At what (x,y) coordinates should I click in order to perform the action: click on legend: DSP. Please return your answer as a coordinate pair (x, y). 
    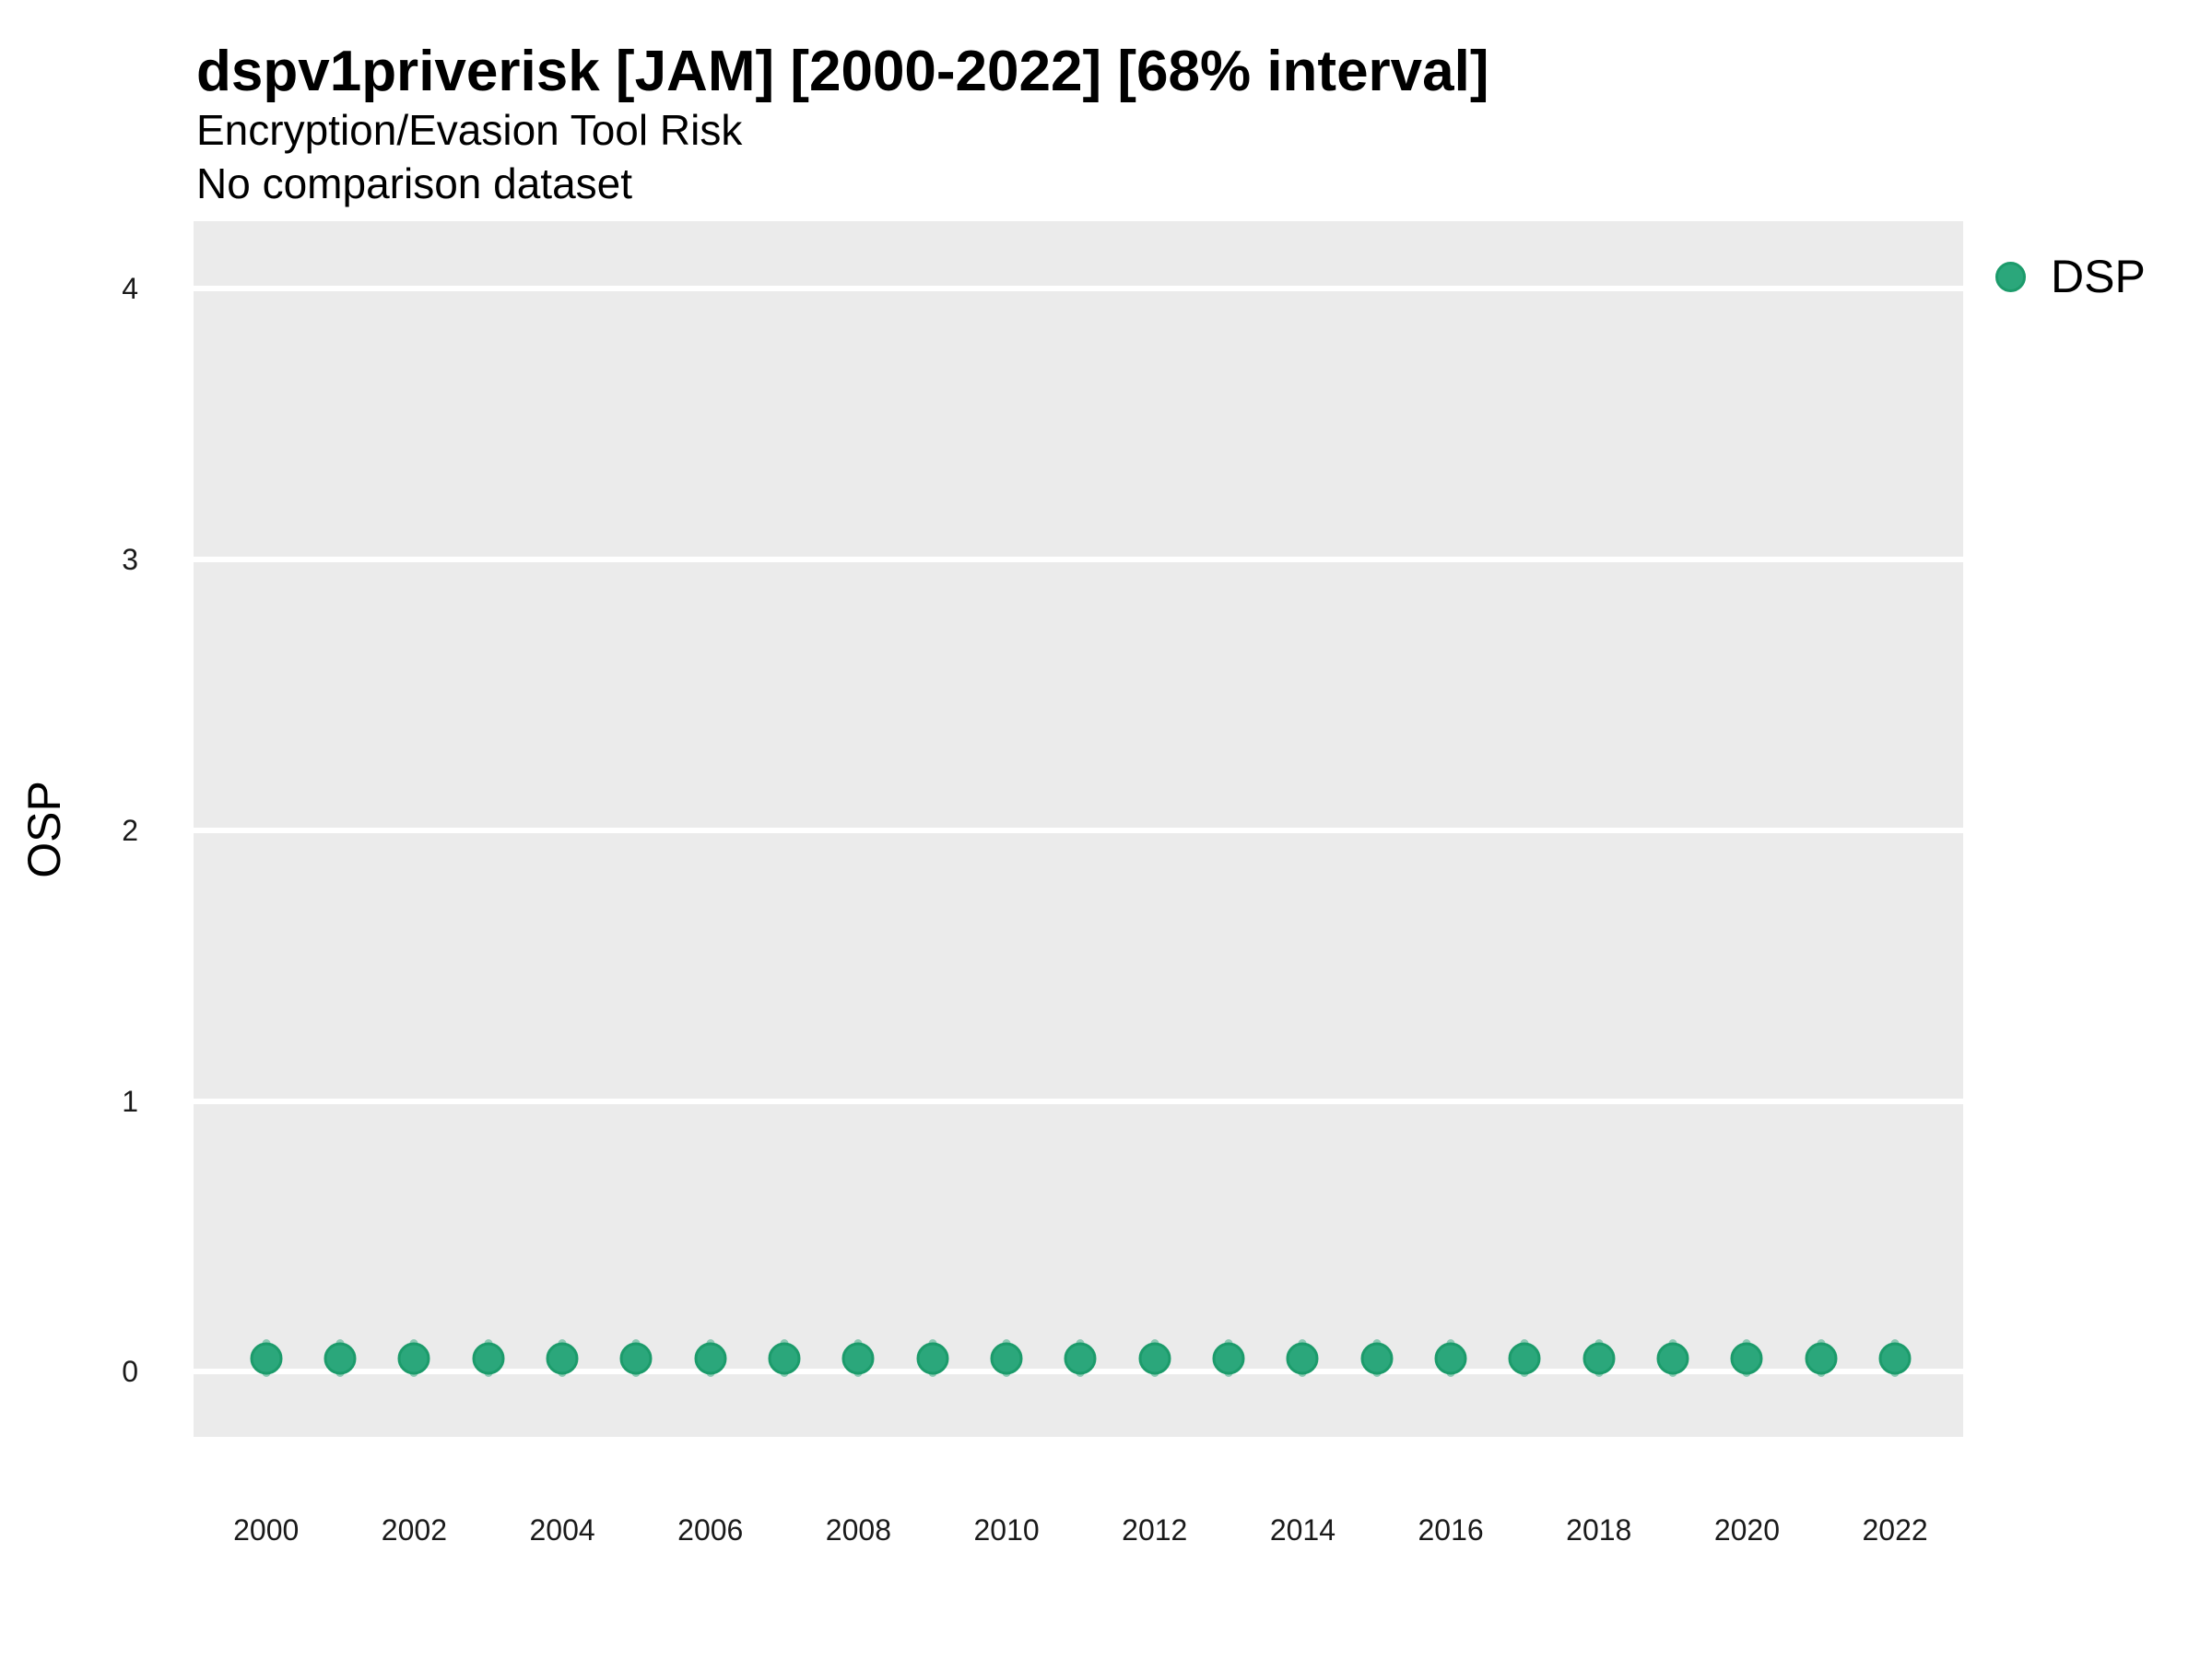
    Looking at the image, I should click on (2070, 276).